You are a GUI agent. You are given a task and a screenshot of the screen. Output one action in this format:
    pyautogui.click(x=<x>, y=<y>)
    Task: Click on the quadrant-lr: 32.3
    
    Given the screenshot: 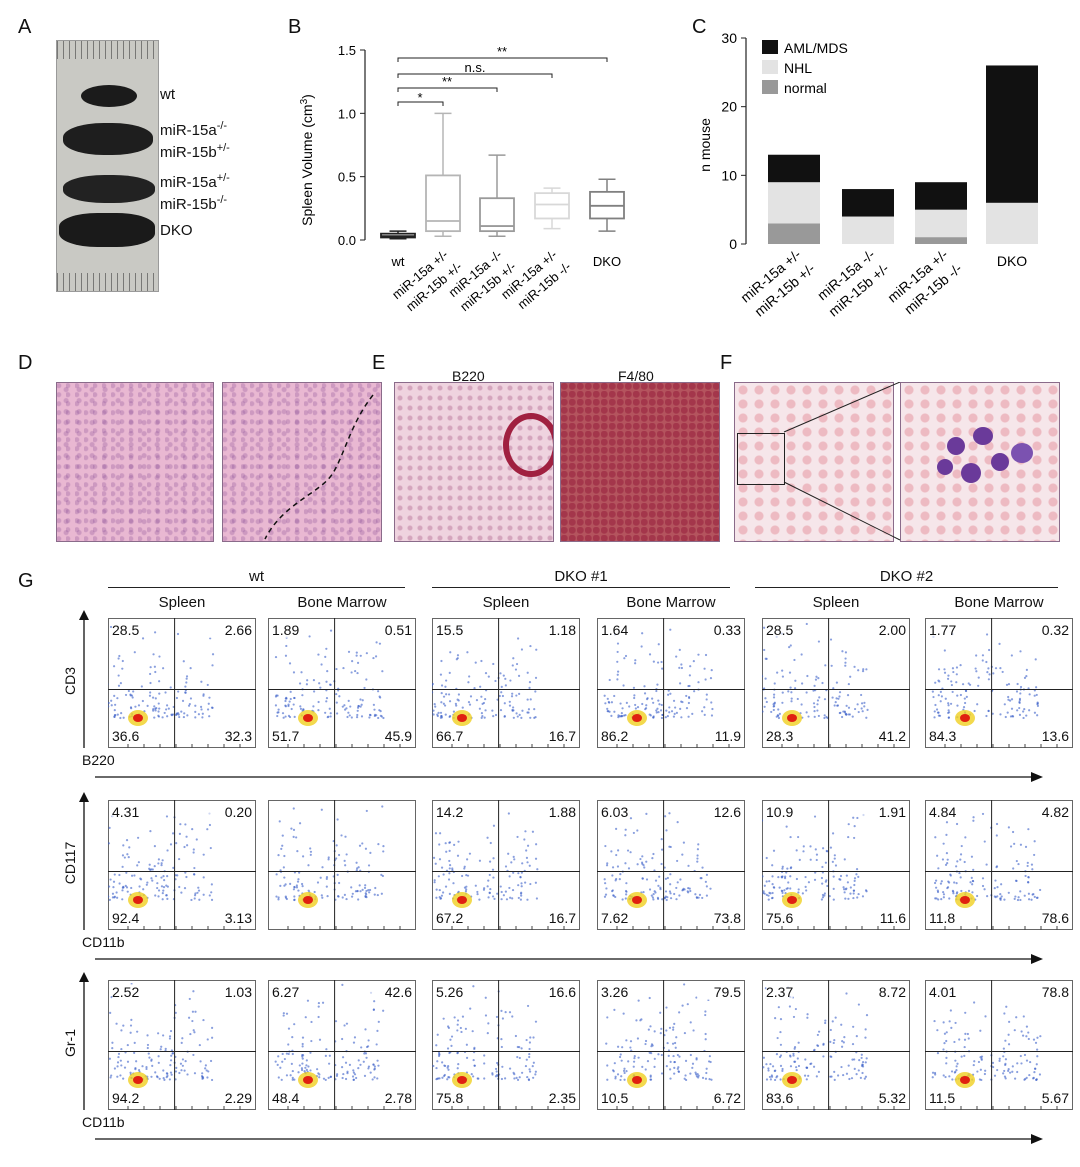 What is the action you would take?
    pyautogui.click(x=230, y=736)
    